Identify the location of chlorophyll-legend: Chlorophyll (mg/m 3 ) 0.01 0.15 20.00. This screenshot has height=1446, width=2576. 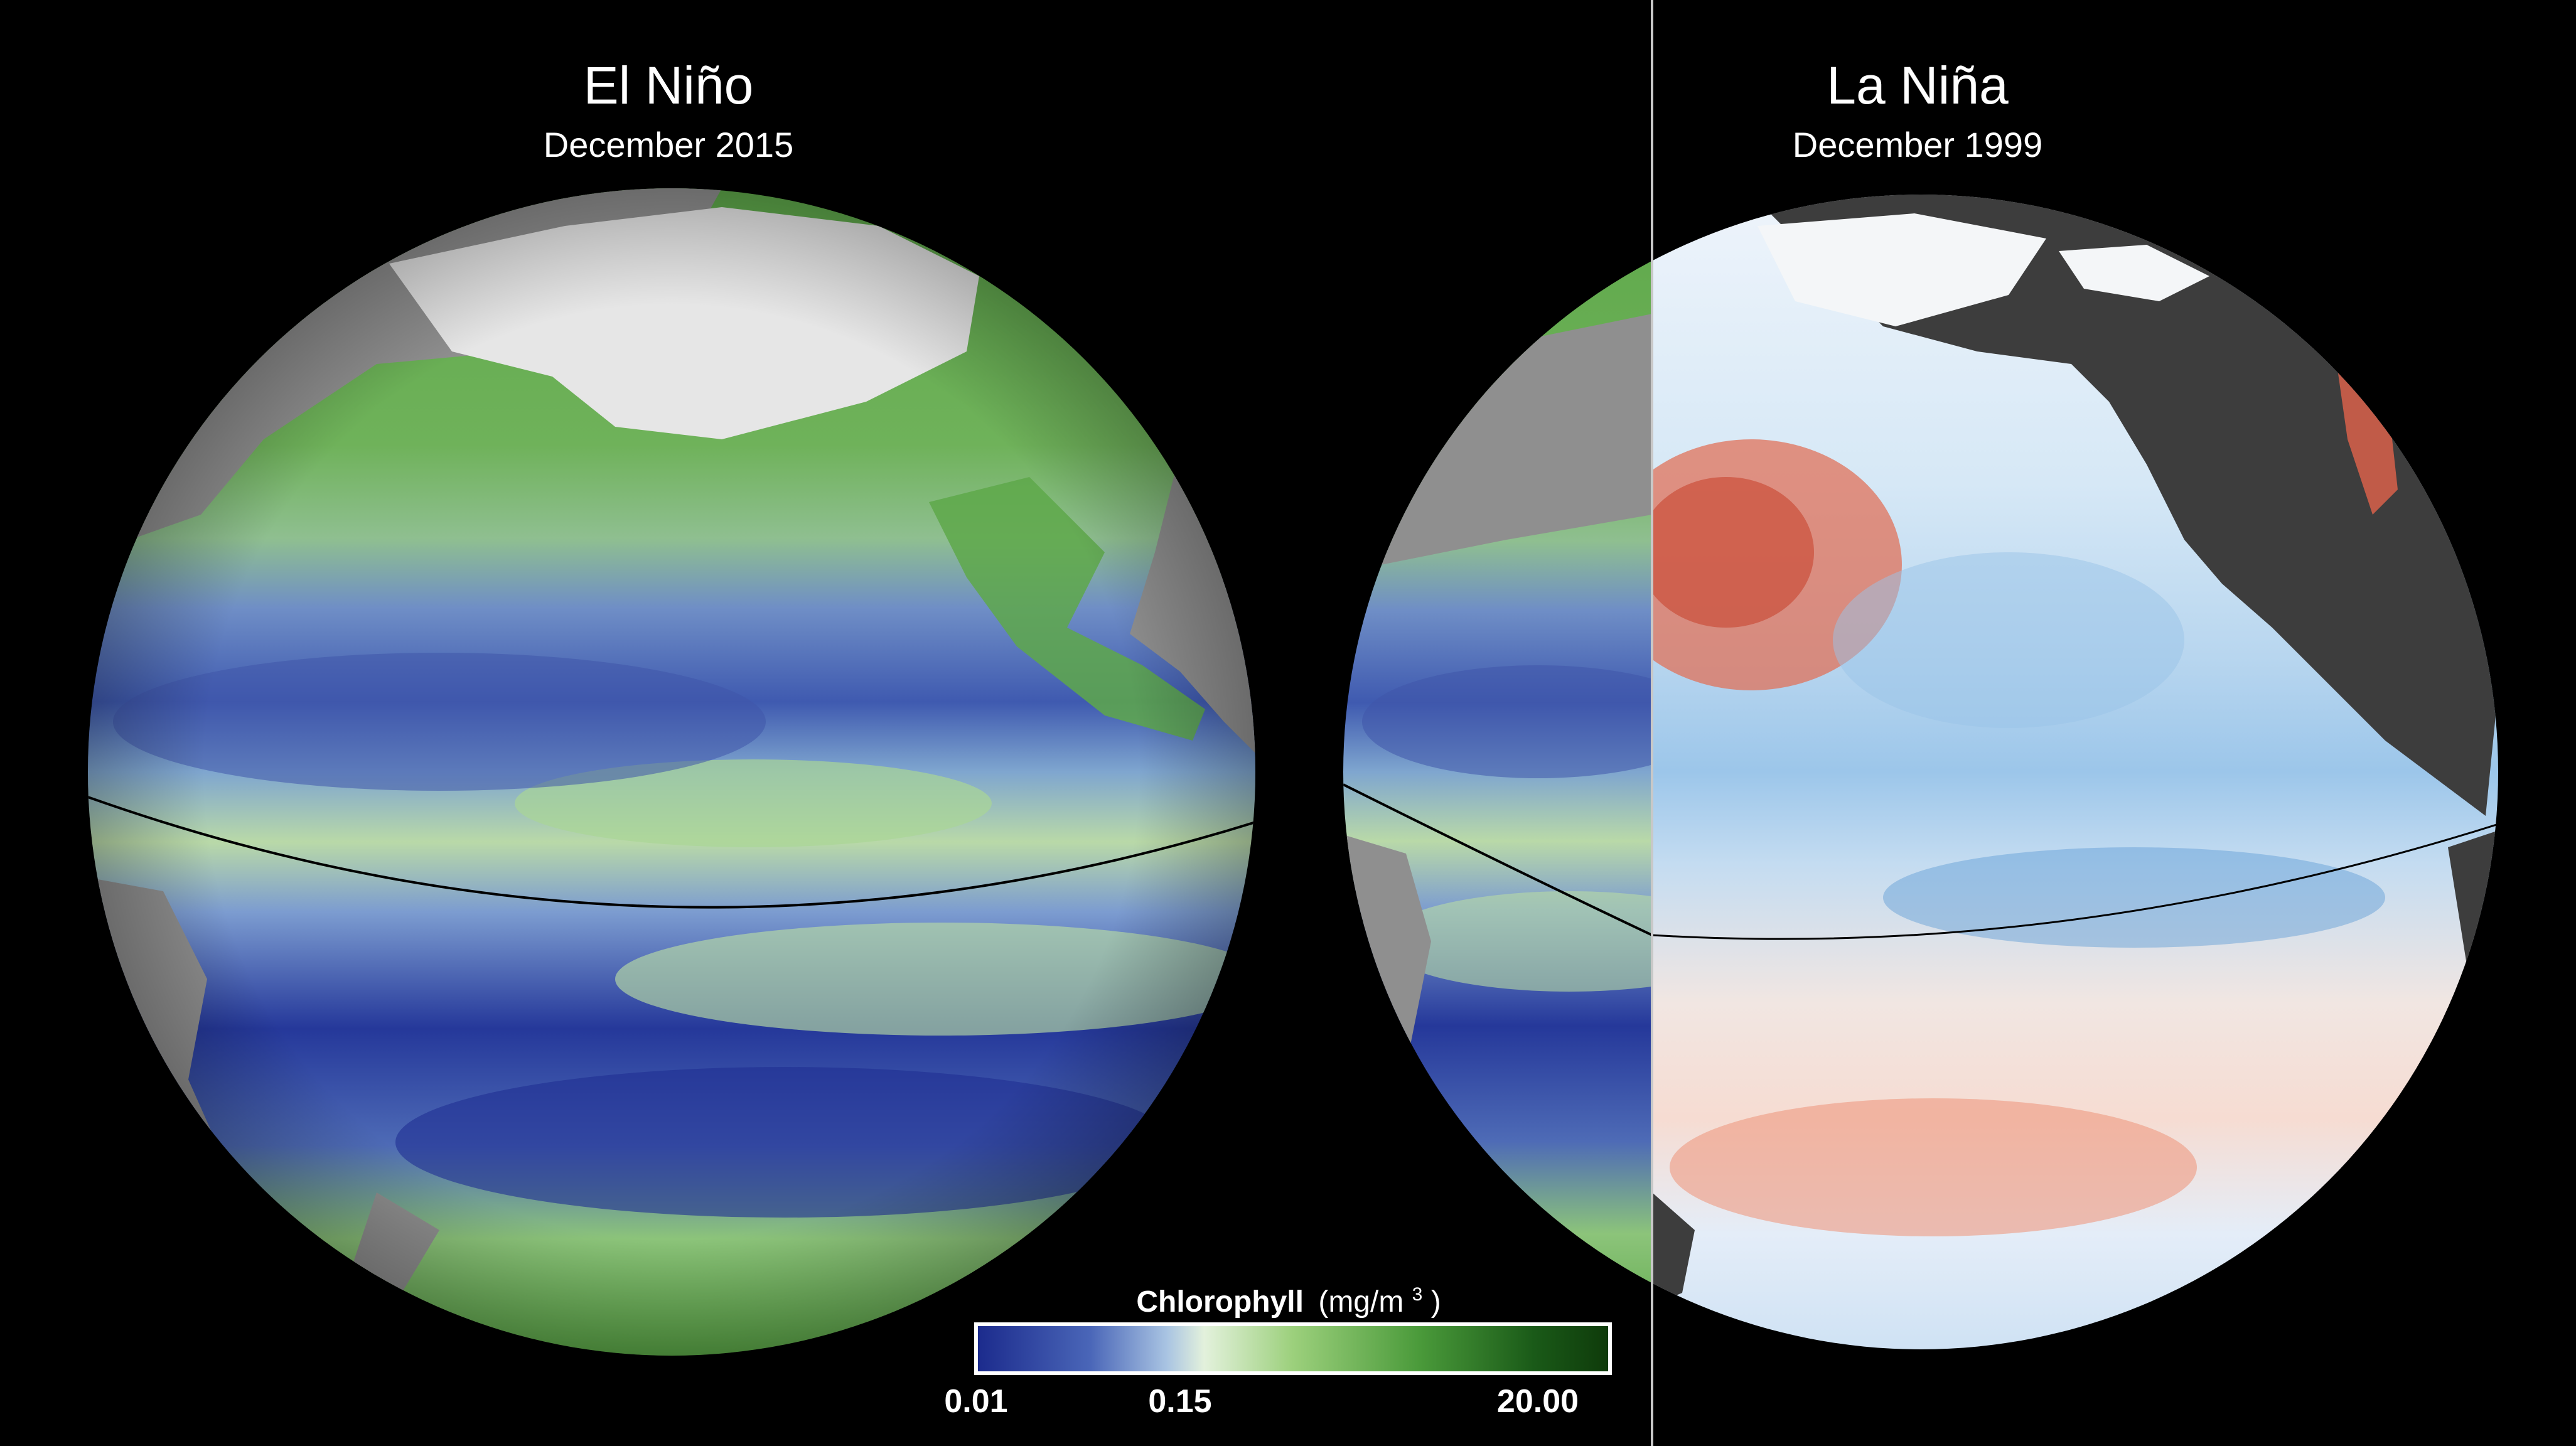
(1278, 1347).